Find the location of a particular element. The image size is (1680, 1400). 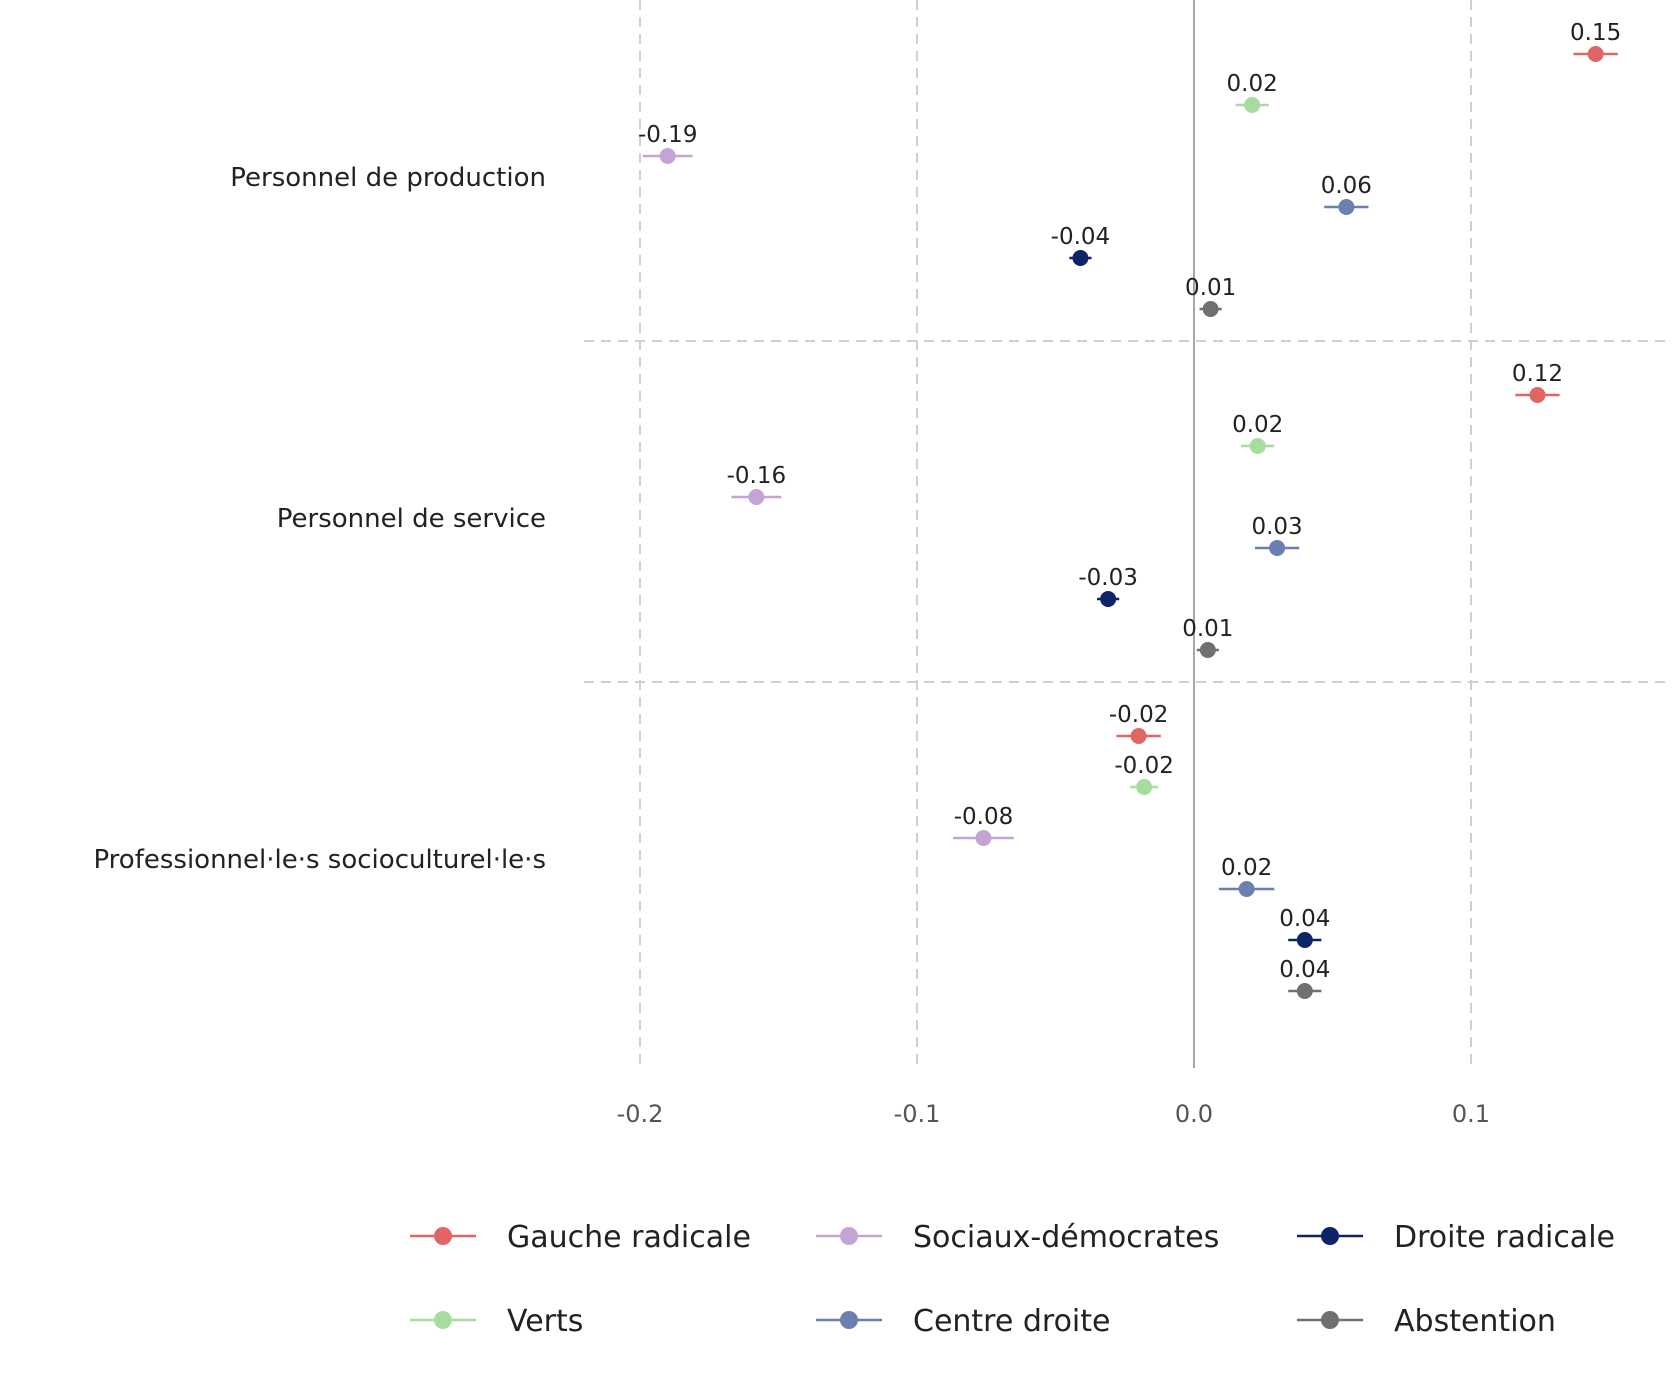

legend-label: Verts is located at coordinates (545, 1321).